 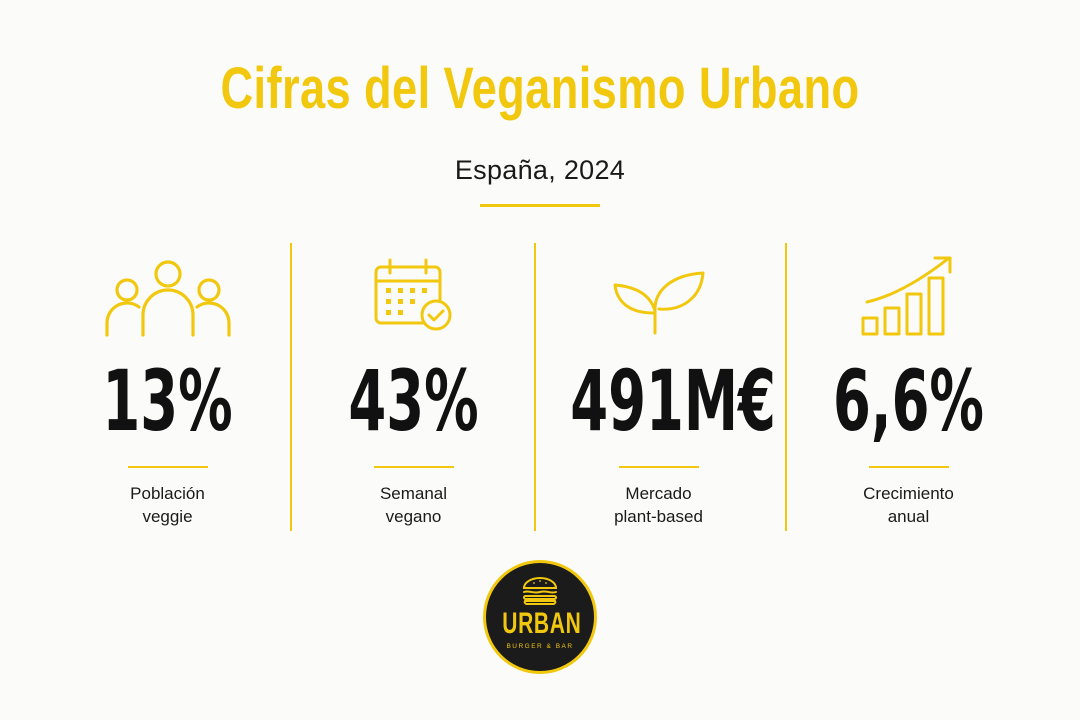 I want to click on calendar-check-icon, so click(x=413, y=295).